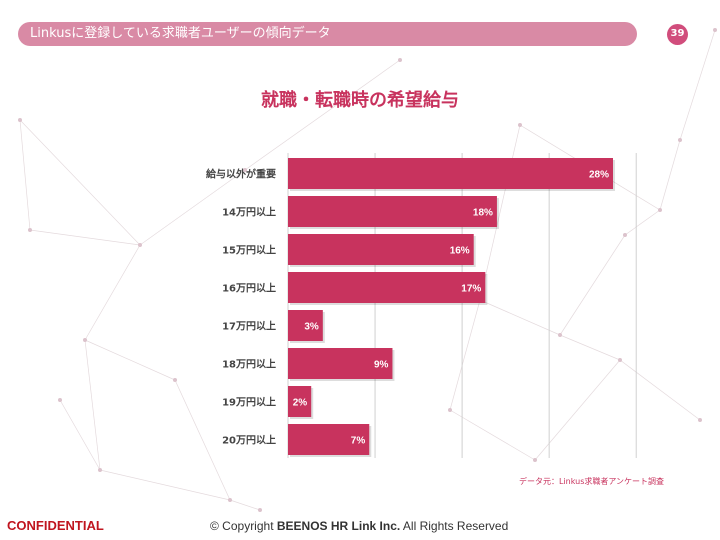 Image resolution: width=720 pixels, height=540 pixels. Describe the element at coordinates (592, 481) in the screenshot. I see `data-source-note: データ元：Linkus求職者アンケート調査` at that location.